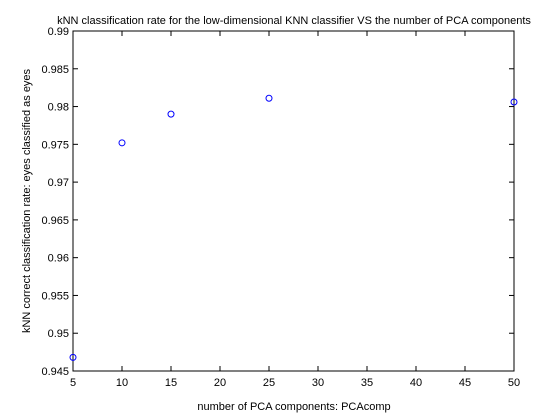  Describe the element at coordinates (55, 296) in the screenshot. I see `y-tick-label: 0.955` at that location.